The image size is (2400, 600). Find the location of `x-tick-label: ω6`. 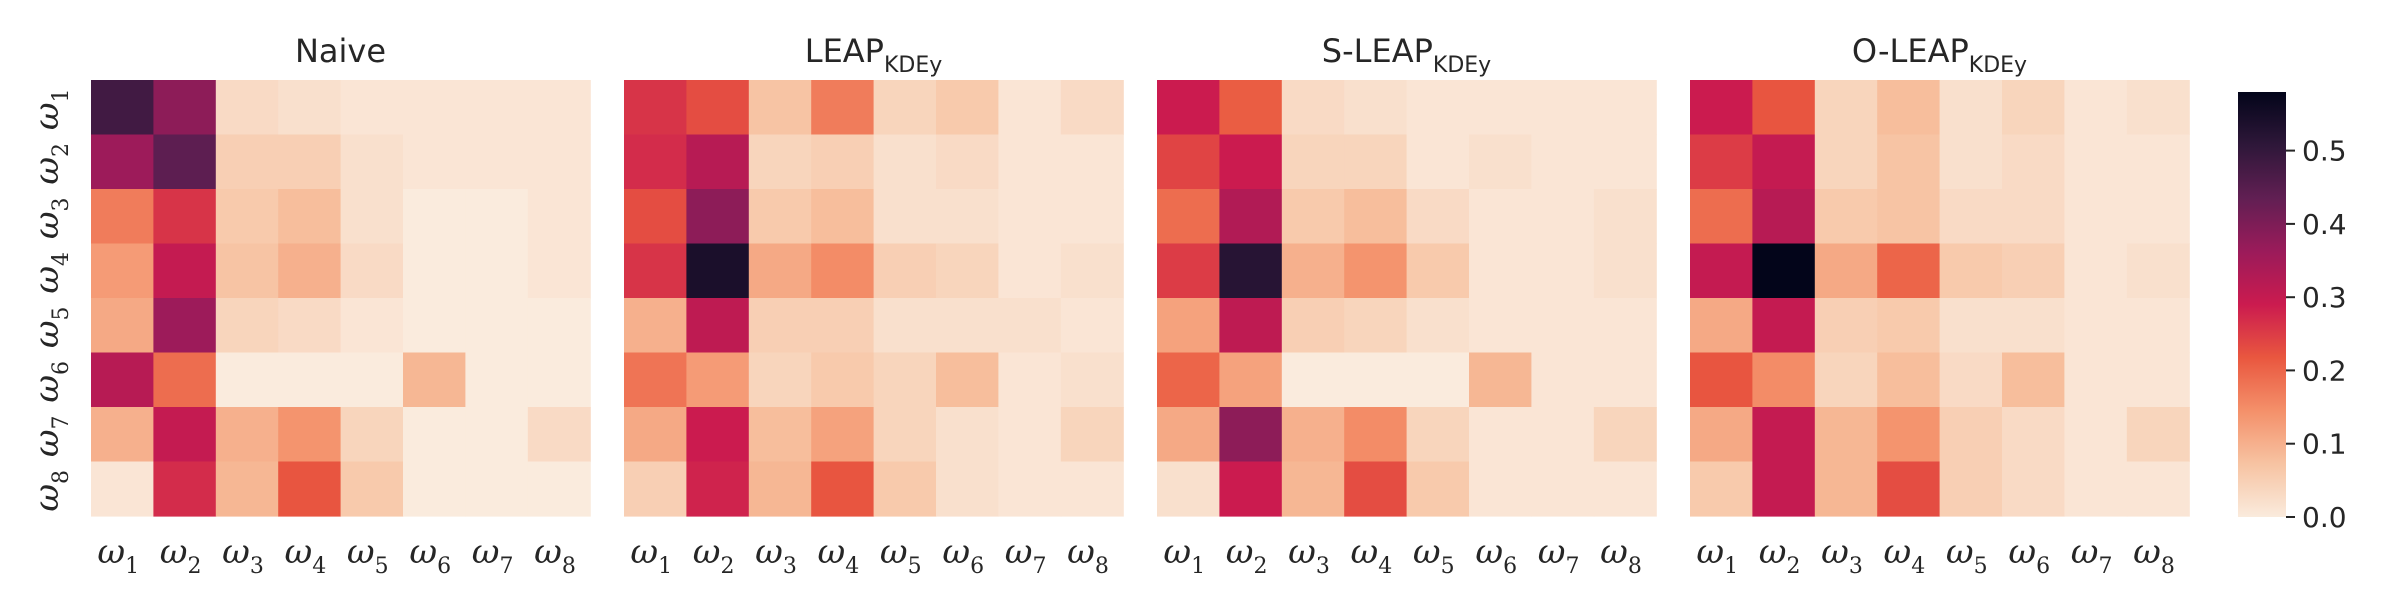

x-tick-label: ω6 is located at coordinates (1496, 555).